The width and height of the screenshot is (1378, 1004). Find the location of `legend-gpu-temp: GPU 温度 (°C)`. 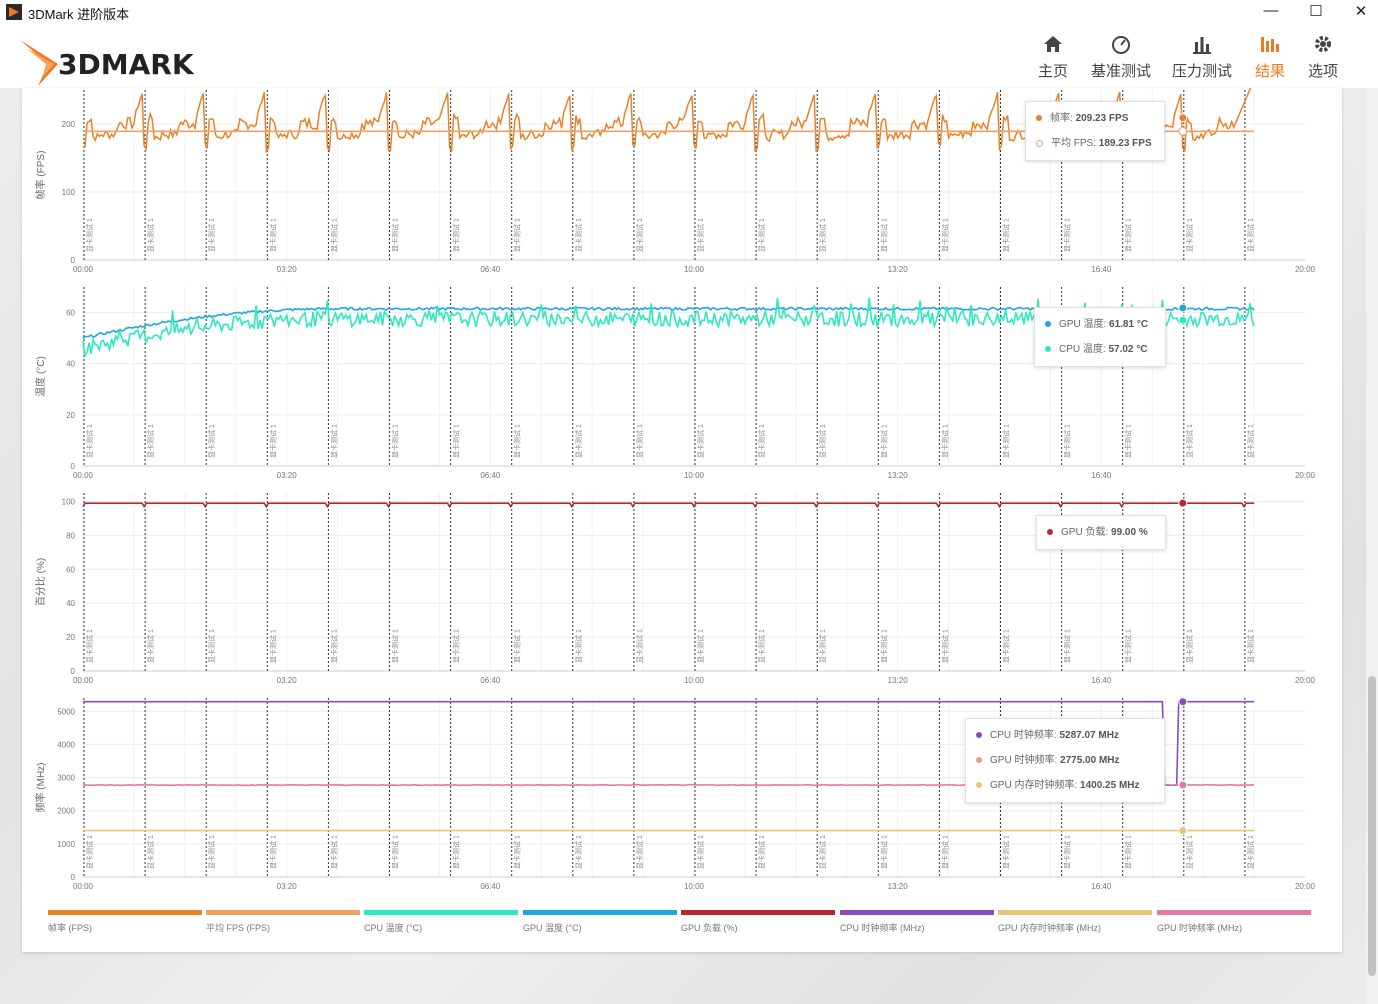

legend-gpu-temp: GPU 温度 (°C) is located at coordinates (600, 922).